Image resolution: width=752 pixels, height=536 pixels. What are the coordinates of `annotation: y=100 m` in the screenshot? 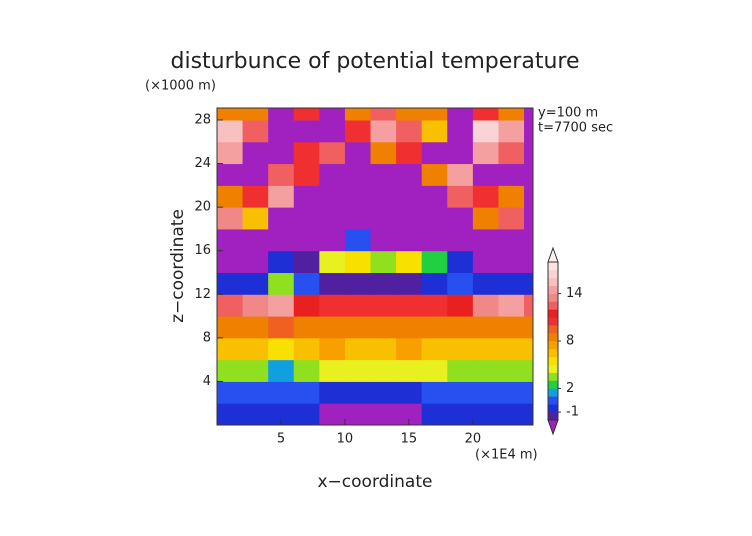 It's located at (568, 113).